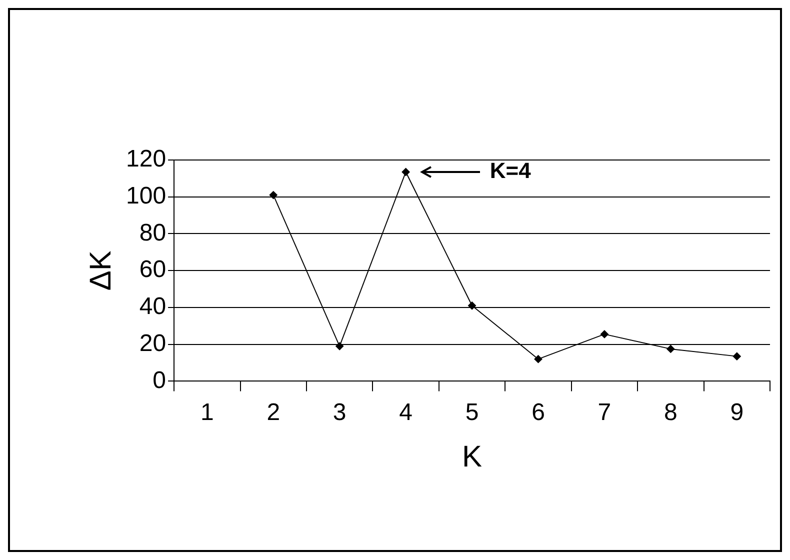  I want to click on x-tick-label: 2, so click(273, 412).